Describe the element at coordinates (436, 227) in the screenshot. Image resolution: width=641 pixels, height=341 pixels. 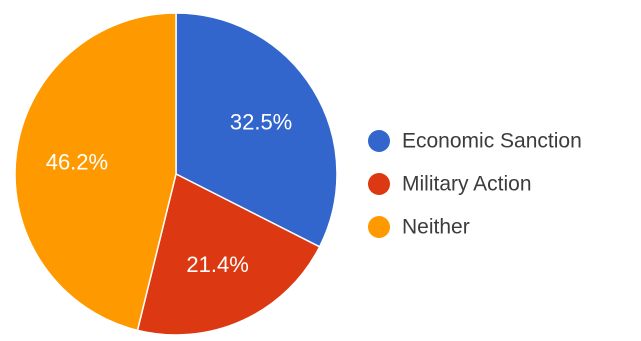
I see `legend-label-neither: Neither` at that location.